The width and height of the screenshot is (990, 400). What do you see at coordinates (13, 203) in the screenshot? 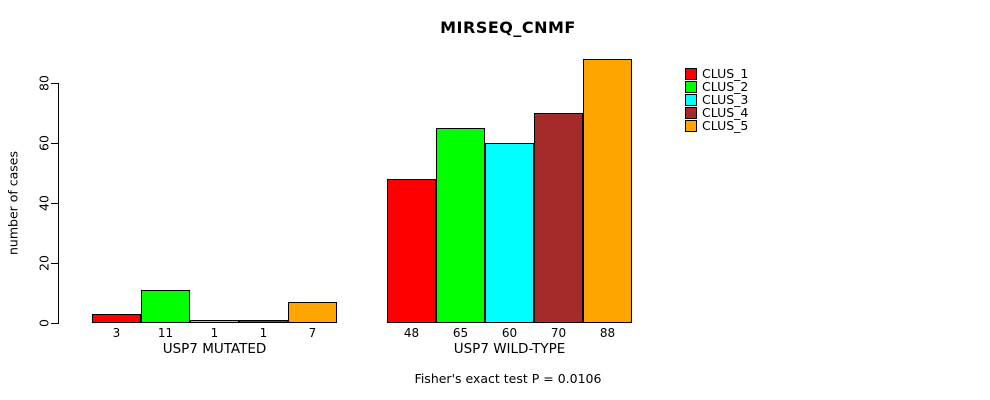
I see `y-axis-label: number of cases` at bounding box center [13, 203].